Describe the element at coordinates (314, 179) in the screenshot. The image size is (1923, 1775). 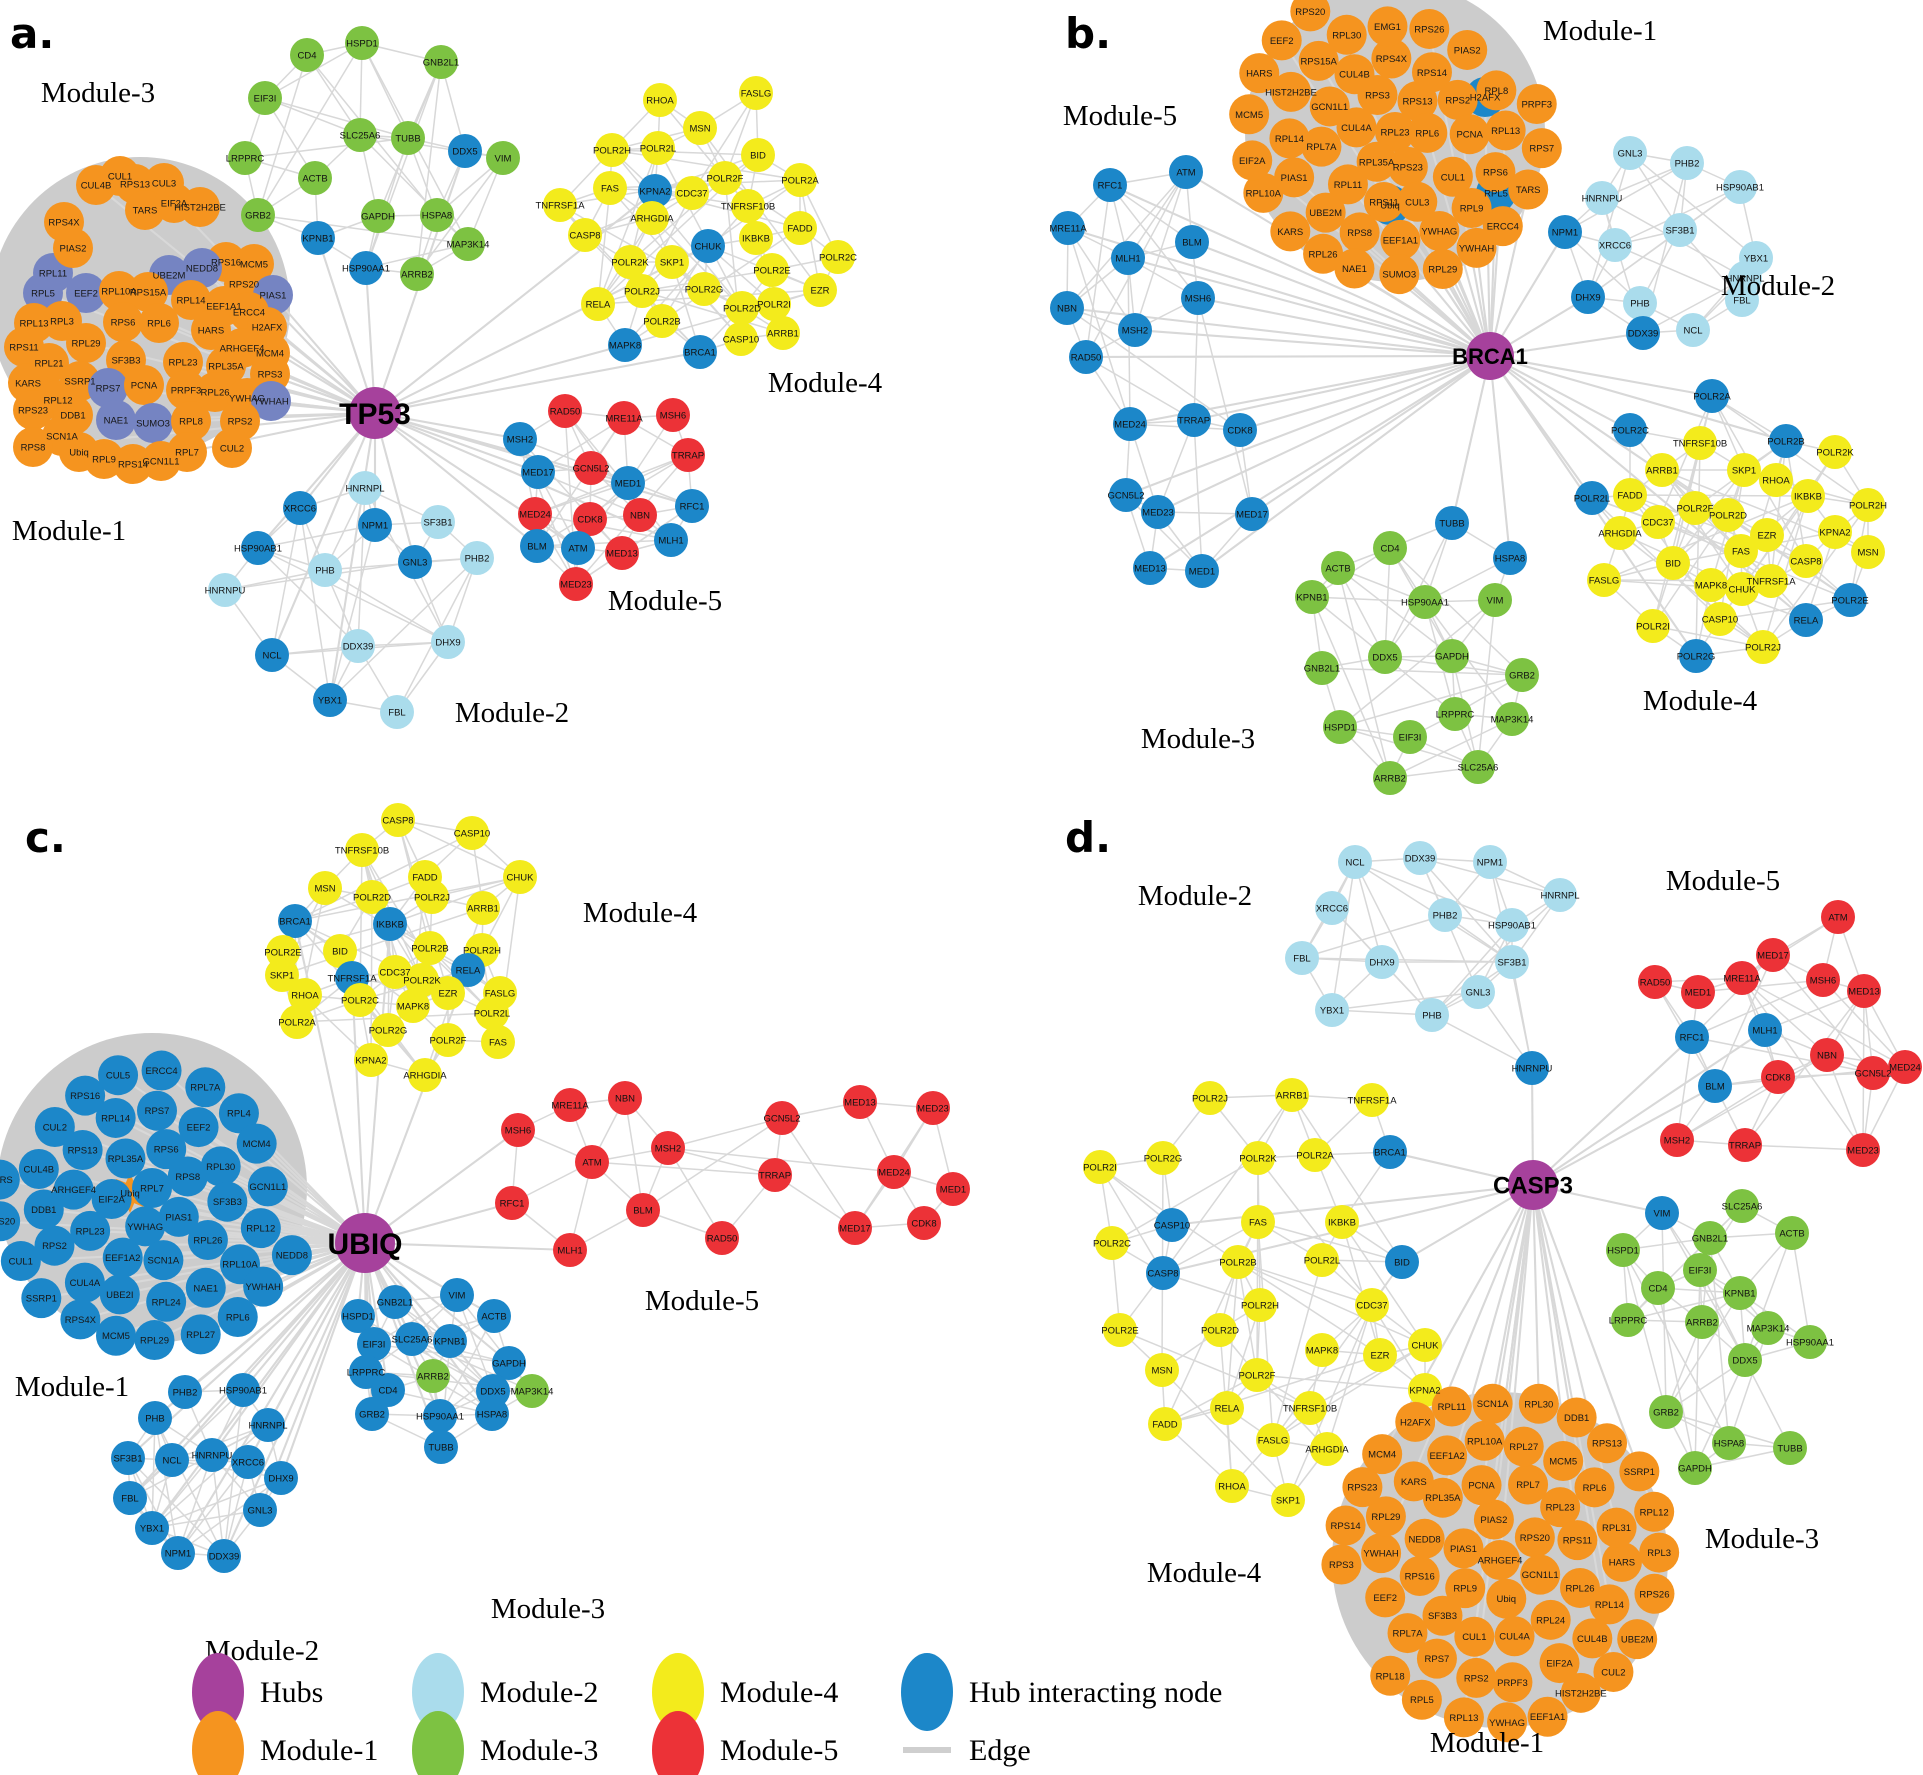
I see `node-label: ACTB` at that location.